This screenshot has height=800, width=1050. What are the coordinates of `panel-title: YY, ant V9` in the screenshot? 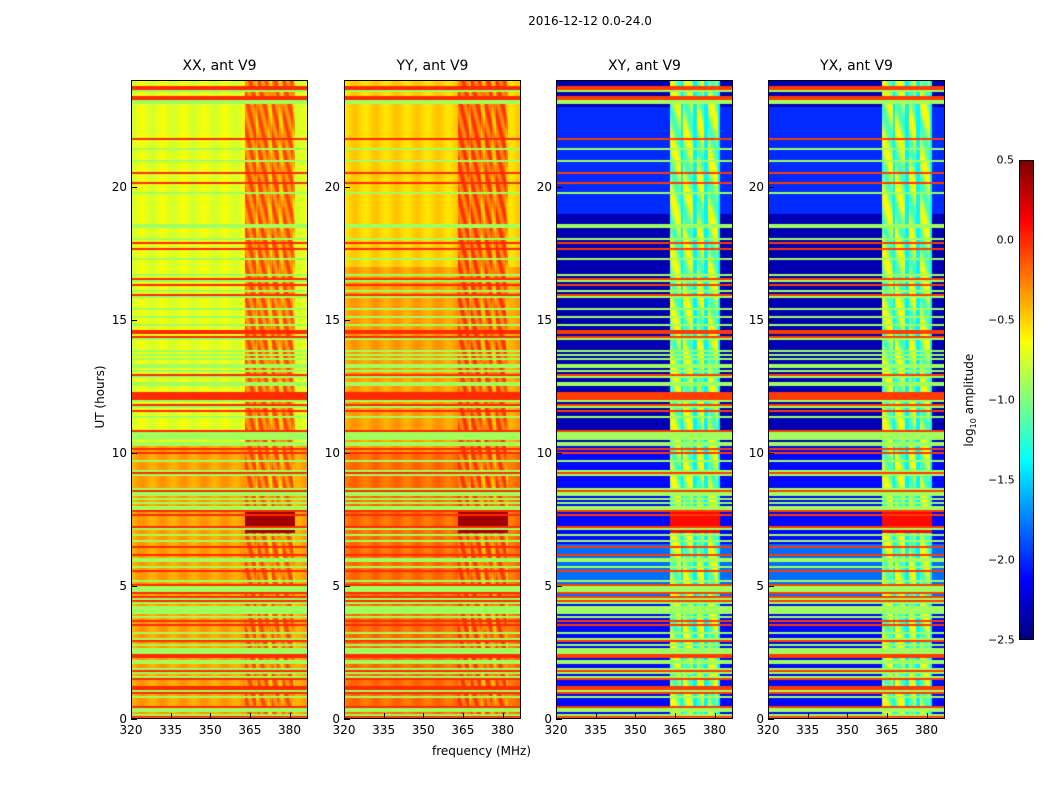 It's located at (432, 66).